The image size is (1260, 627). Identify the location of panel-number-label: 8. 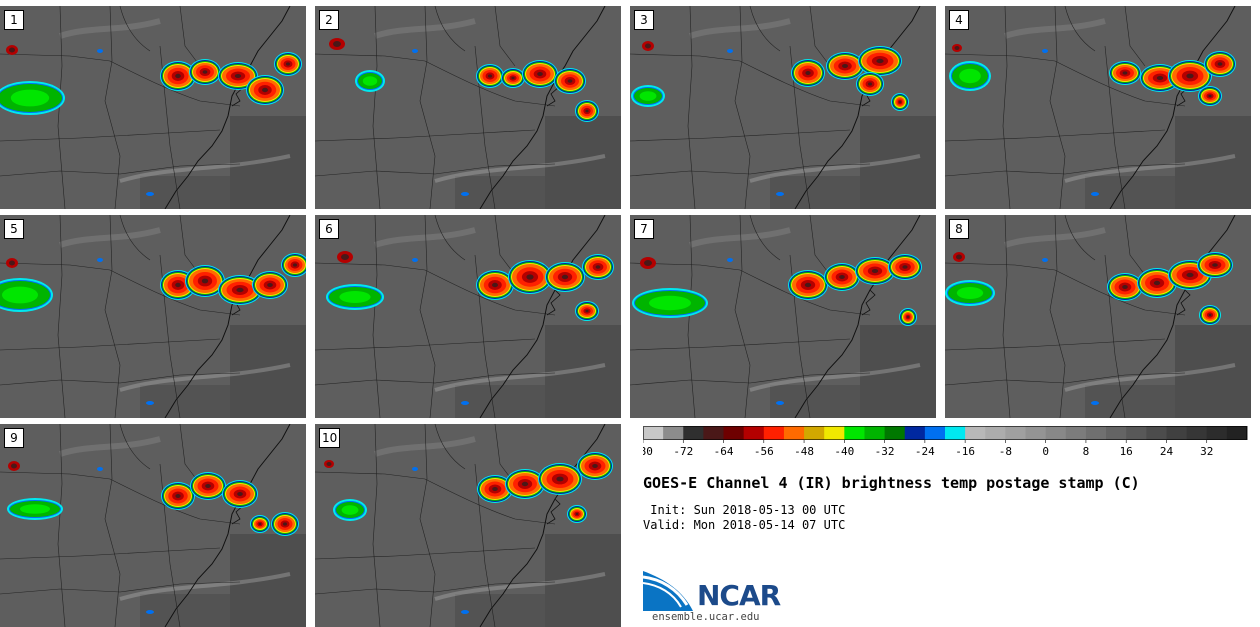
(959, 229).